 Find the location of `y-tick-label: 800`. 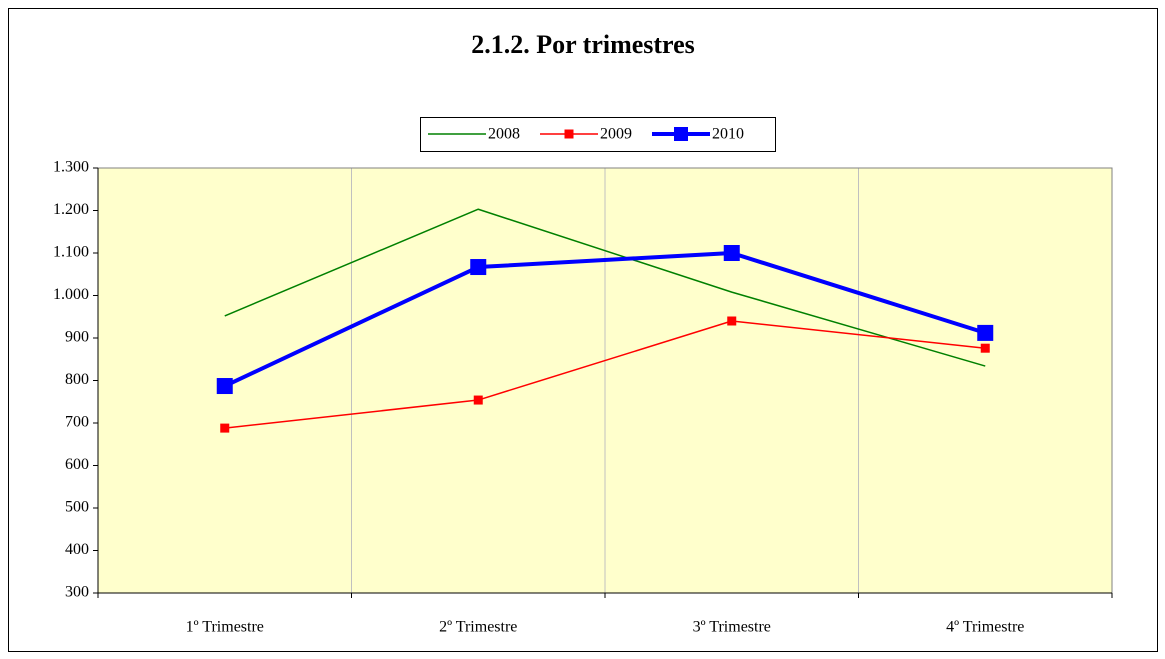

y-tick-label: 800 is located at coordinates (77, 379).